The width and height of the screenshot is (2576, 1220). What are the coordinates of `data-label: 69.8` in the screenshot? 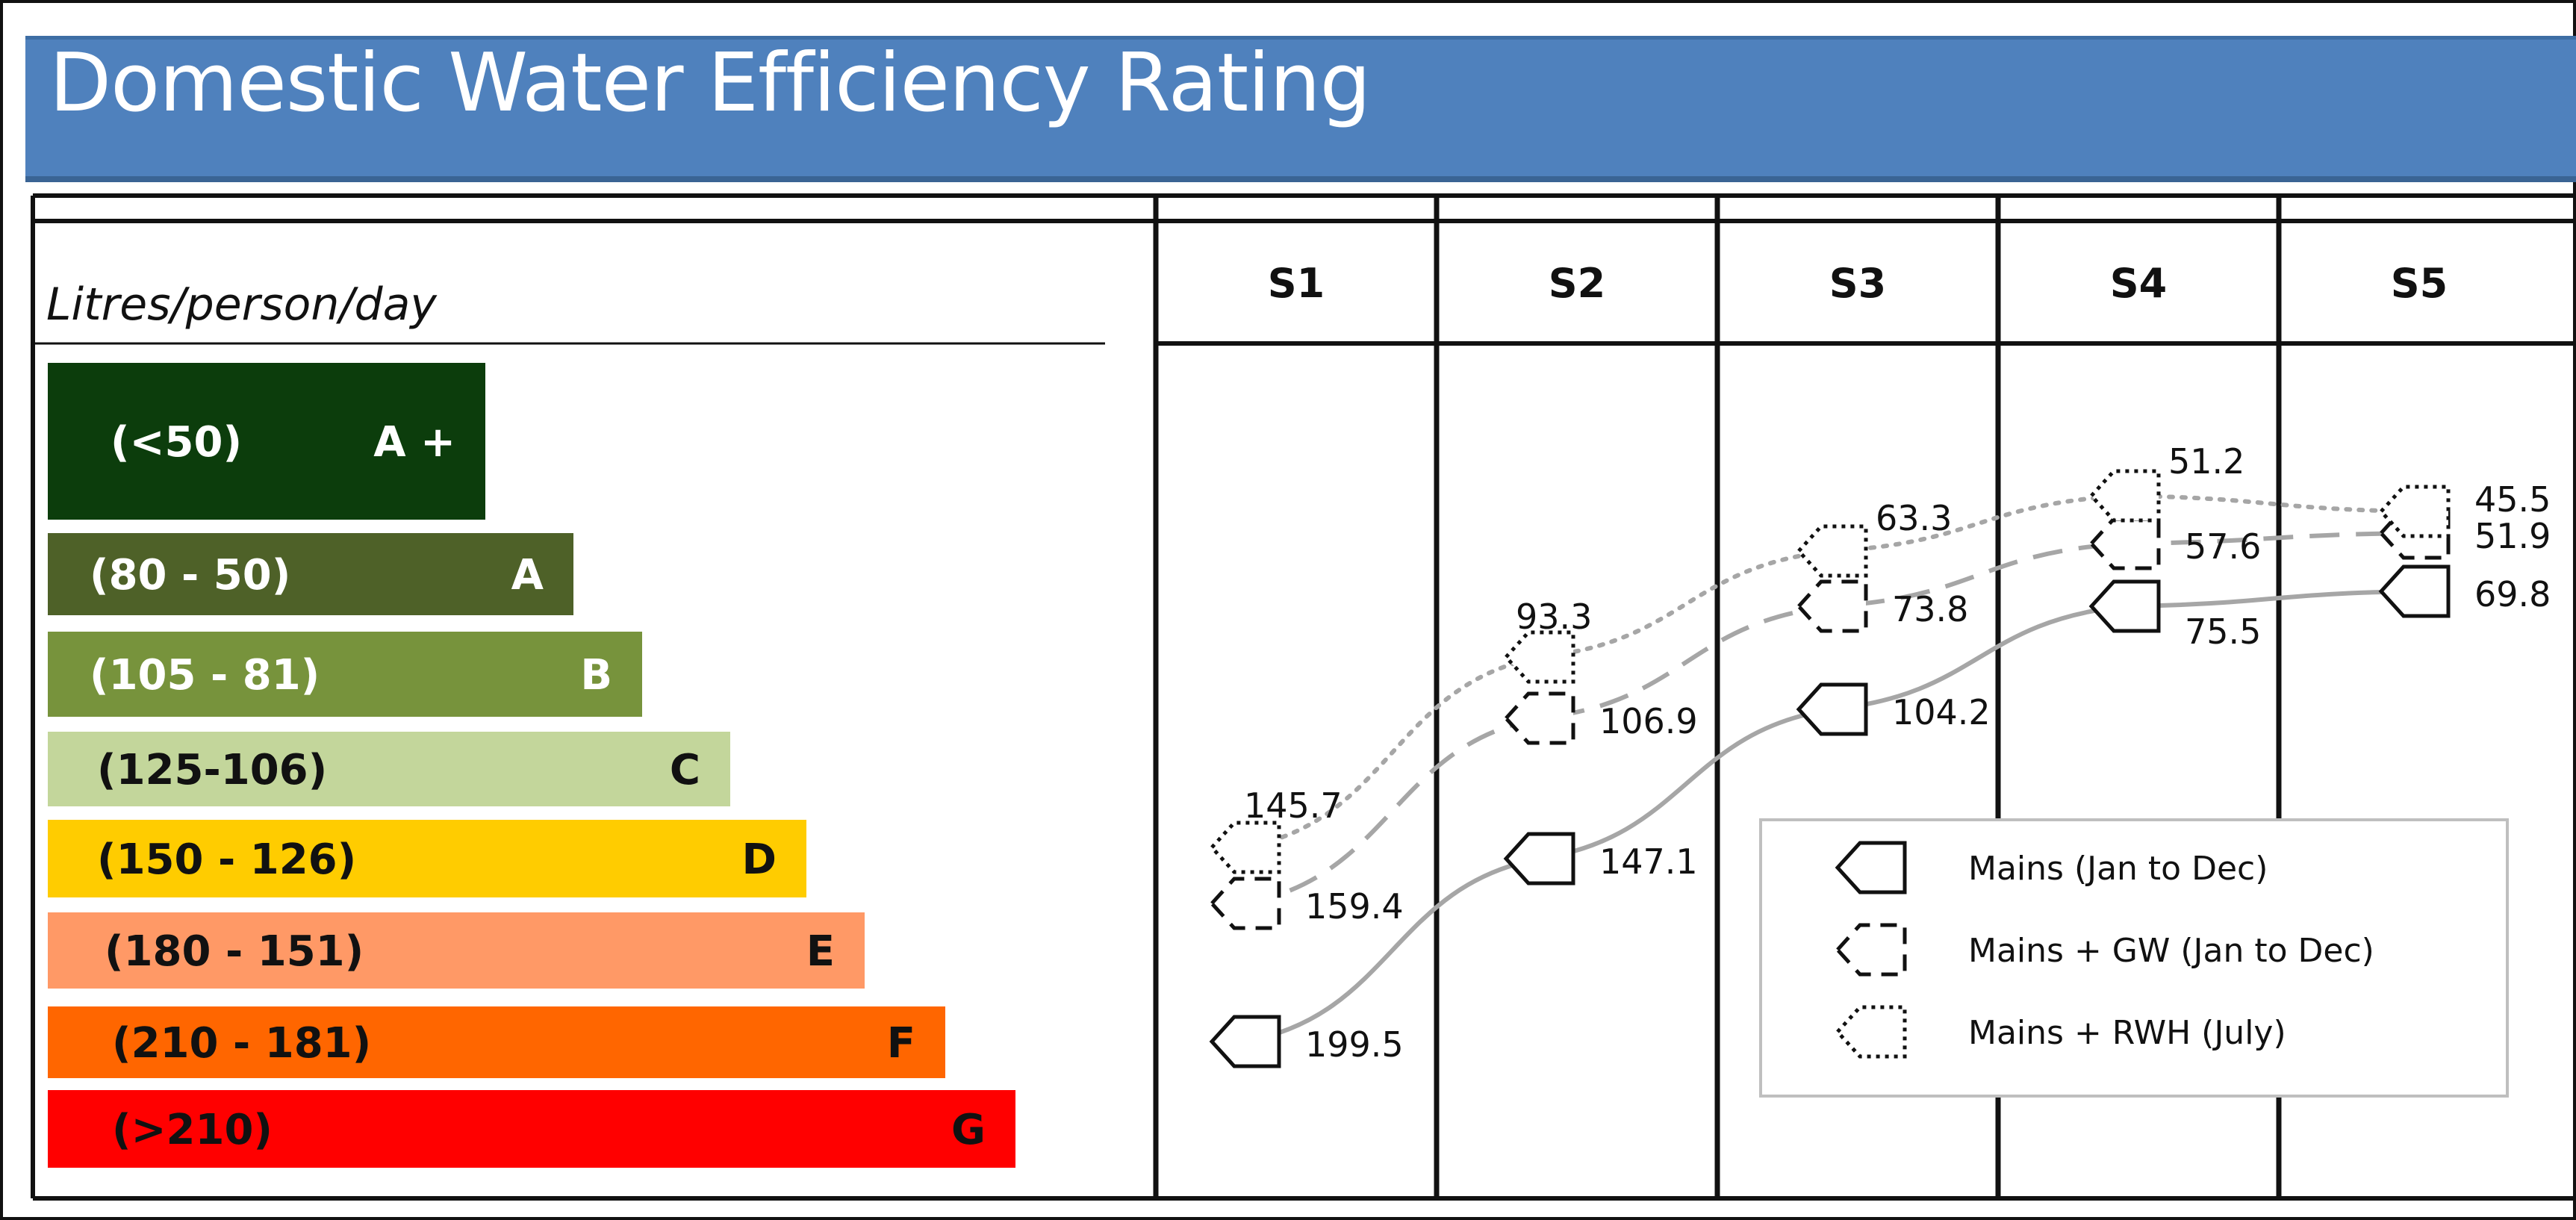 It's located at (2512, 594).